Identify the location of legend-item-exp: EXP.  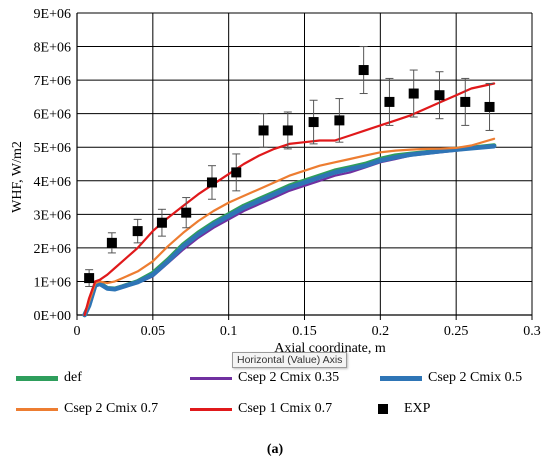
(396, 409).